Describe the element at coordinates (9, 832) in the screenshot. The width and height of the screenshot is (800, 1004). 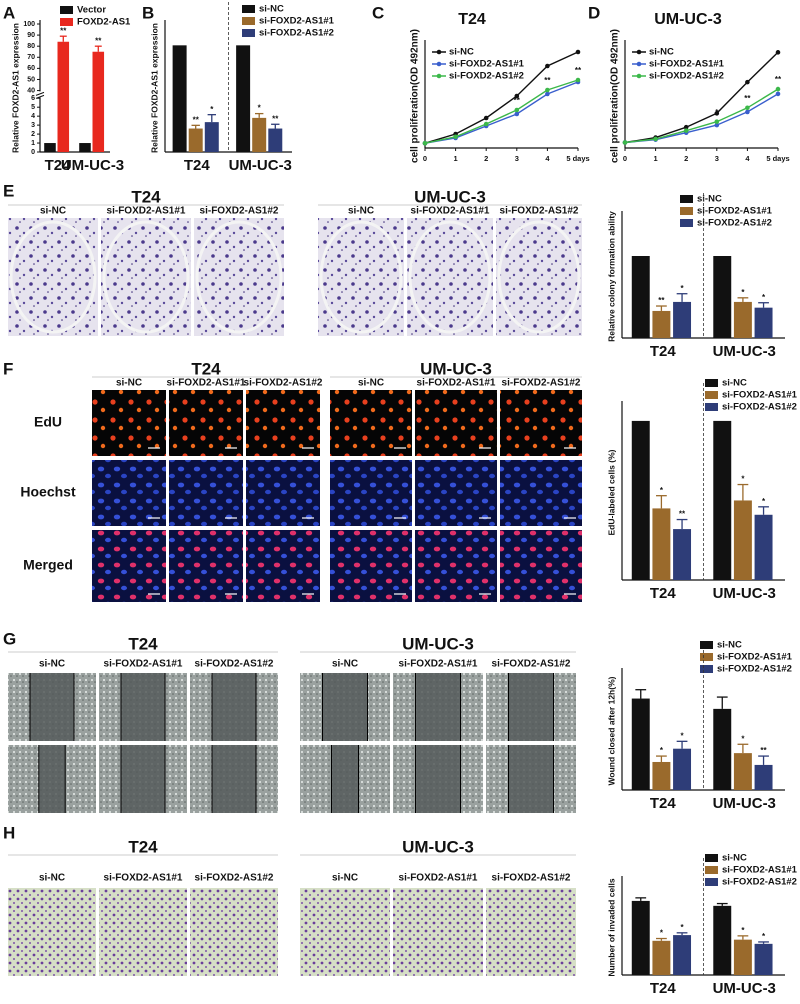
I see `panel-letter: H` at that location.